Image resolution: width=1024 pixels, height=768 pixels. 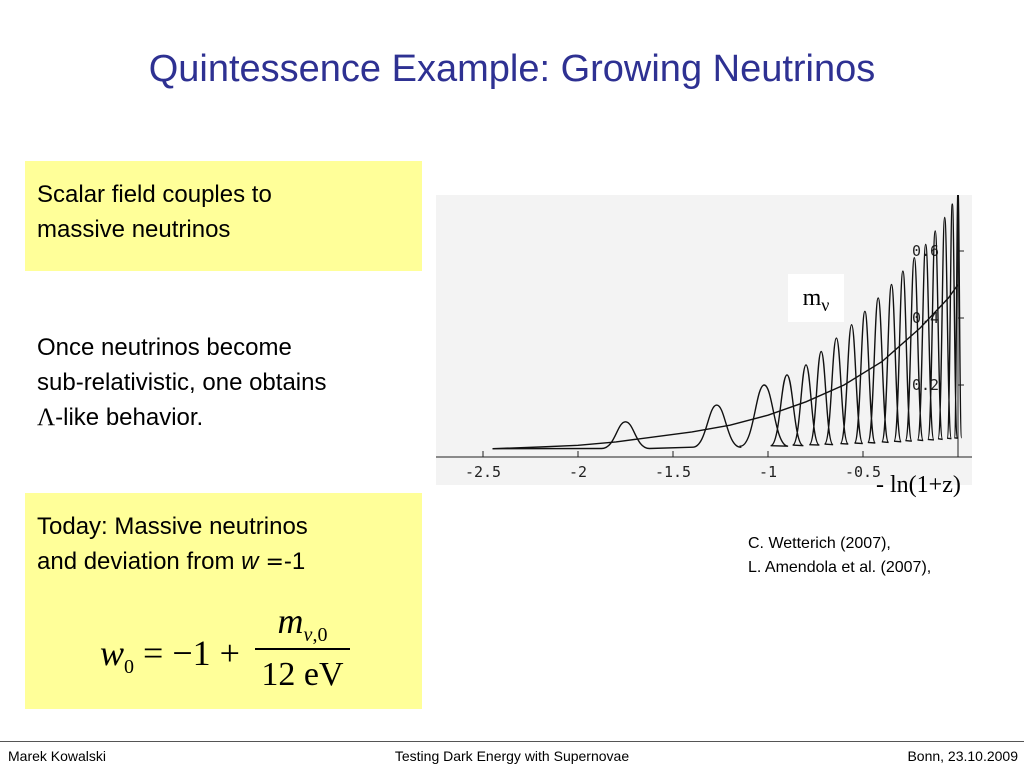 What do you see at coordinates (483, 472) in the screenshot?
I see `x-tick-label: -2.5` at bounding box center [483, 472].